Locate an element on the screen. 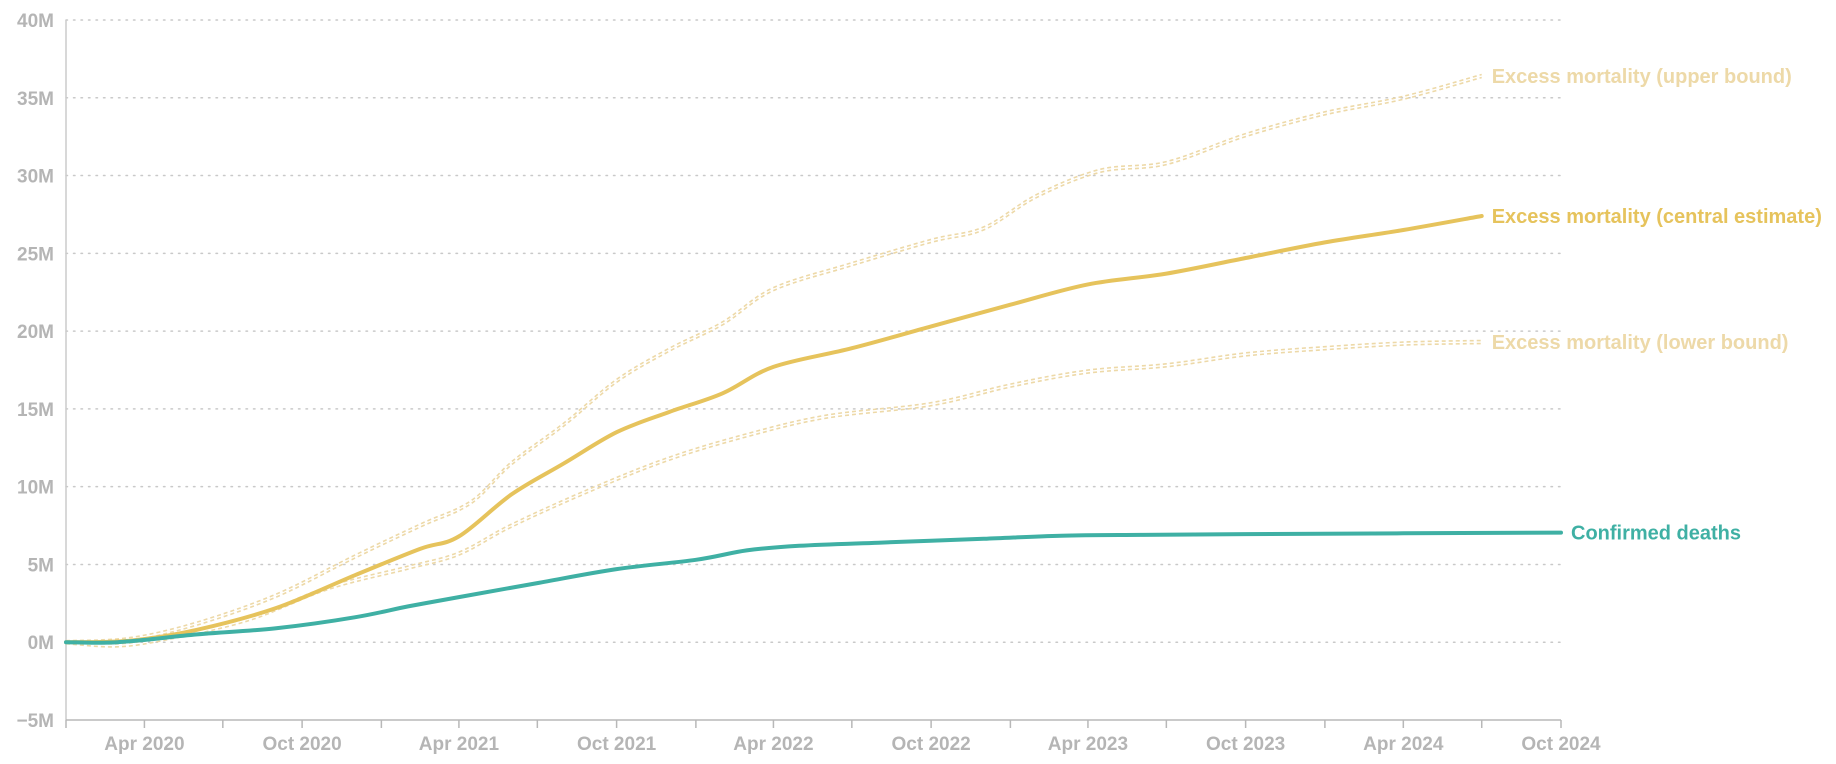 The image size is (1836, 764). x-tick-label: Oct 2021 is located at coordinates (617, 744).